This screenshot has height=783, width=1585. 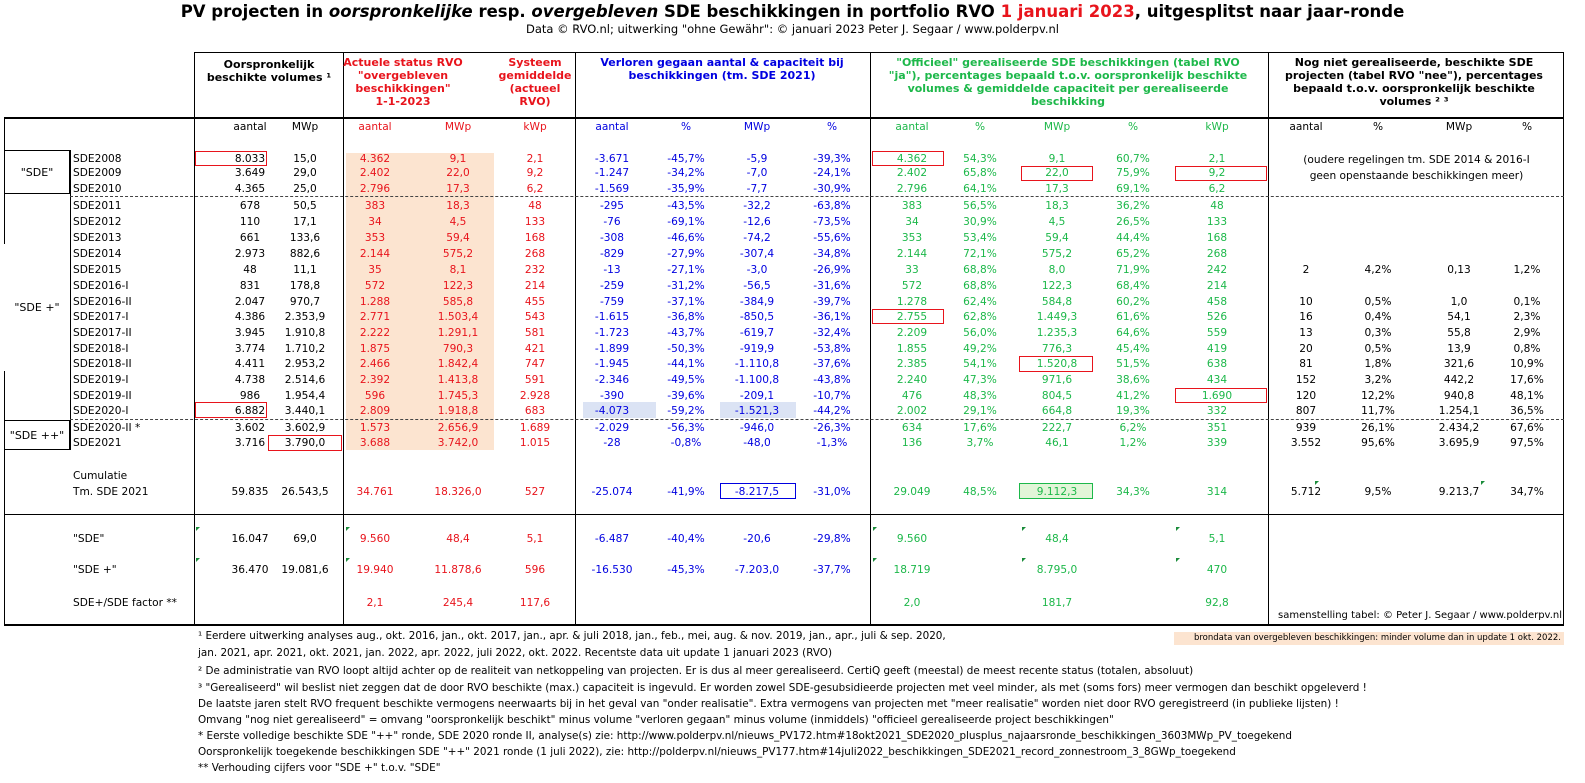 What do you see at coordinates (757, 539) in the screenshot?
I see `summary-cell: -20,6` at bounding box center [757, 539].